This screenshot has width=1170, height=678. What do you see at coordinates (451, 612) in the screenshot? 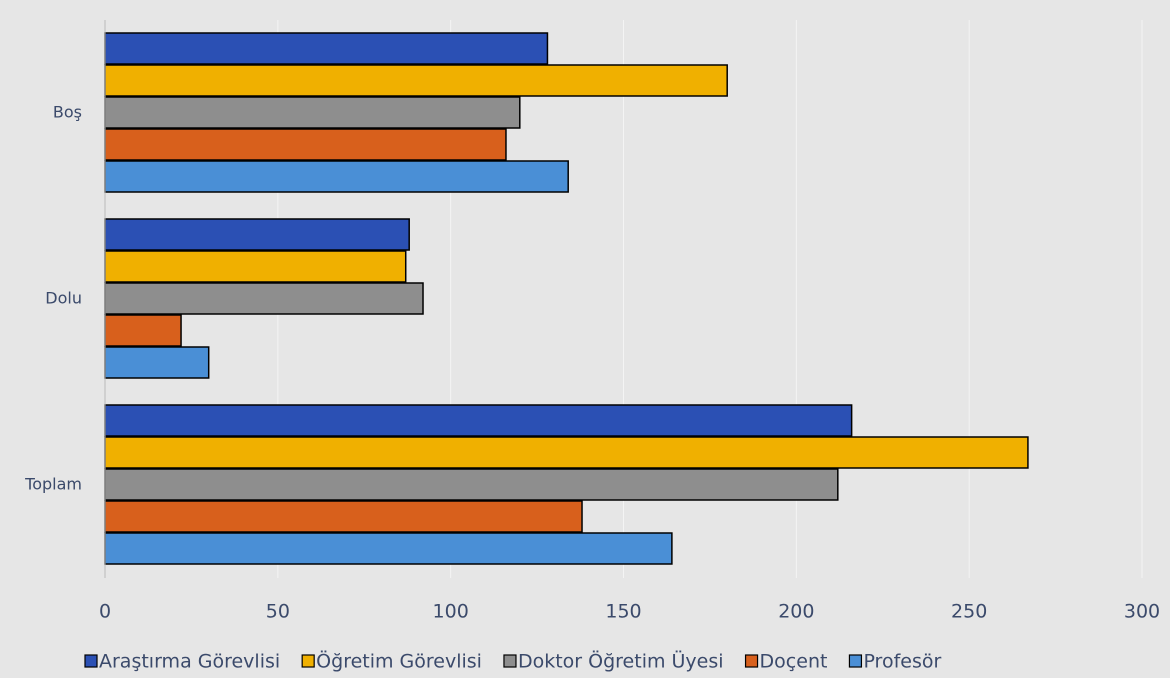
I see `x-tick-label: 100` at bounding box center [451, 612].